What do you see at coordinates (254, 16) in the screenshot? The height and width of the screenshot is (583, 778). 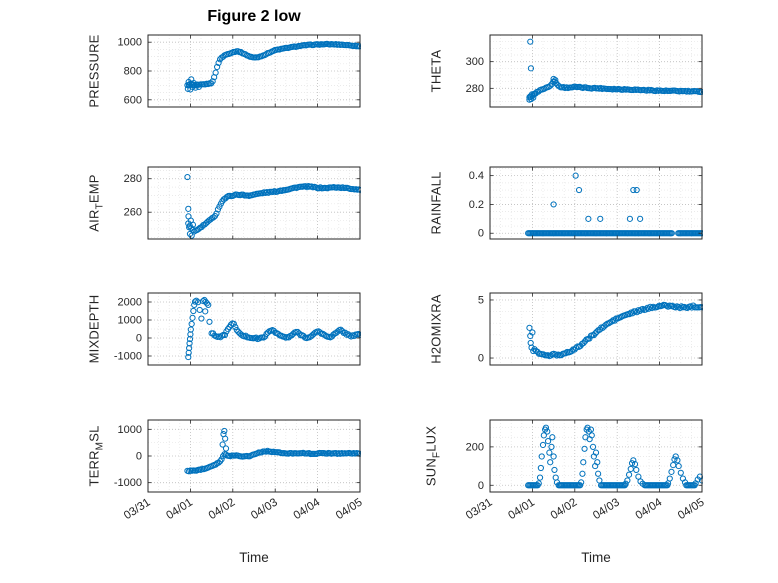 I see `figure-title: Figure 2 low` at bounding box center [254, 16].